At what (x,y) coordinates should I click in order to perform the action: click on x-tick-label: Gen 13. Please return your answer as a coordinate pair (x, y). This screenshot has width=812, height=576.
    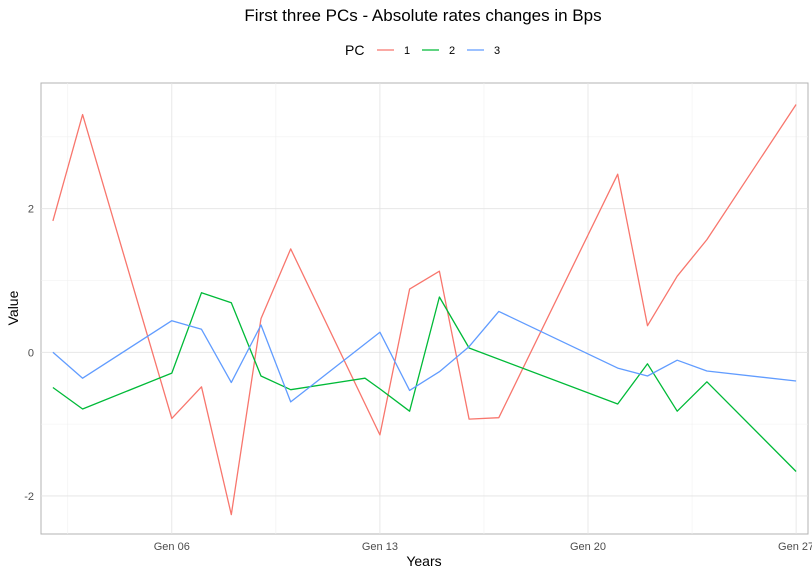
    Looking at the image, I should click on (380, 547).